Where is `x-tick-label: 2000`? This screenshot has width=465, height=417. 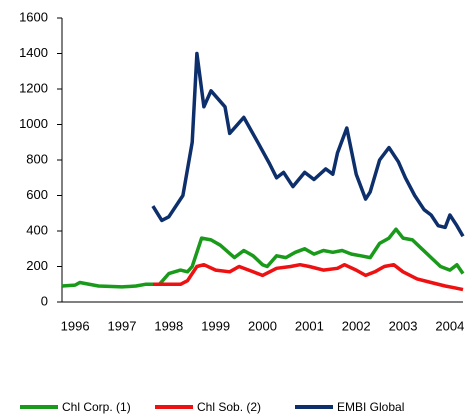 x-tick-label: 2000 is located at coordinates (262, 325).